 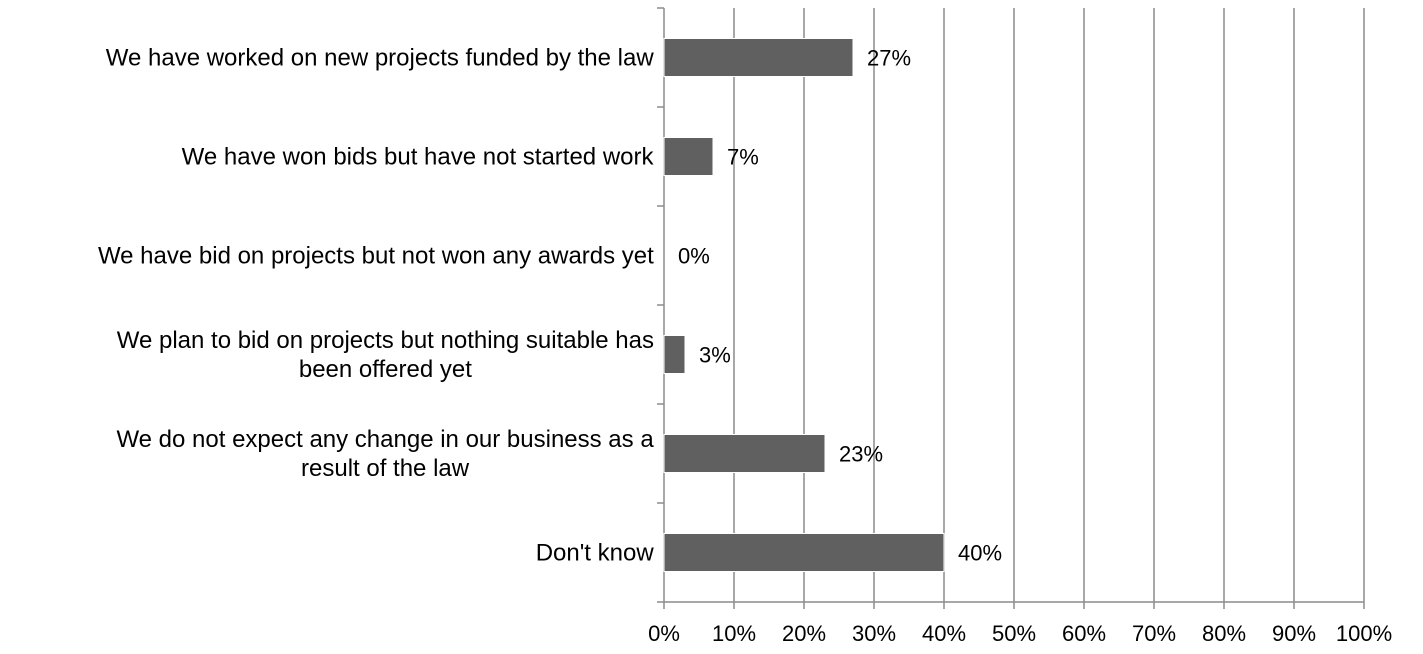 What do you see at coordinates (1224, 633) in the screenshot?
I see `x-tick-label: 80%` at bounding box center [1224, 633].